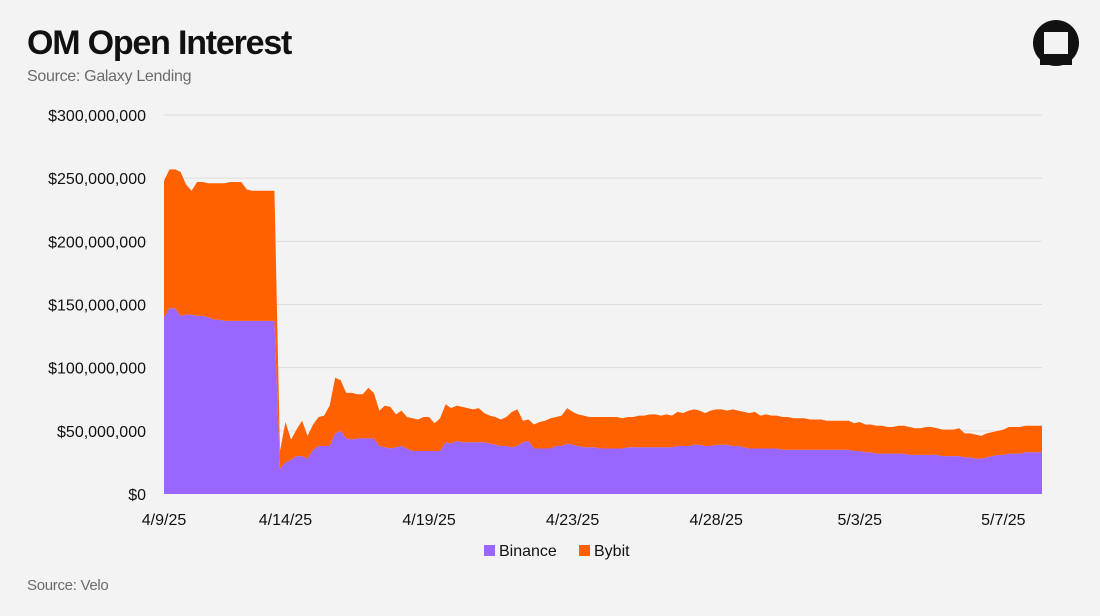 Image resolution: width=1100 pixels, height=616 pixels. I want to click on legend: Binance Bybit, so click(557, 551).